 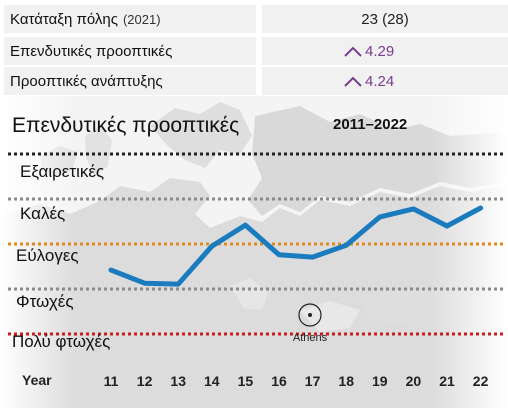 What do you see at coordinates (61, 341) in the screenshot?
I see `band-label-very-poor: Πολύ φτωχές` at bounding box center [61, 341].